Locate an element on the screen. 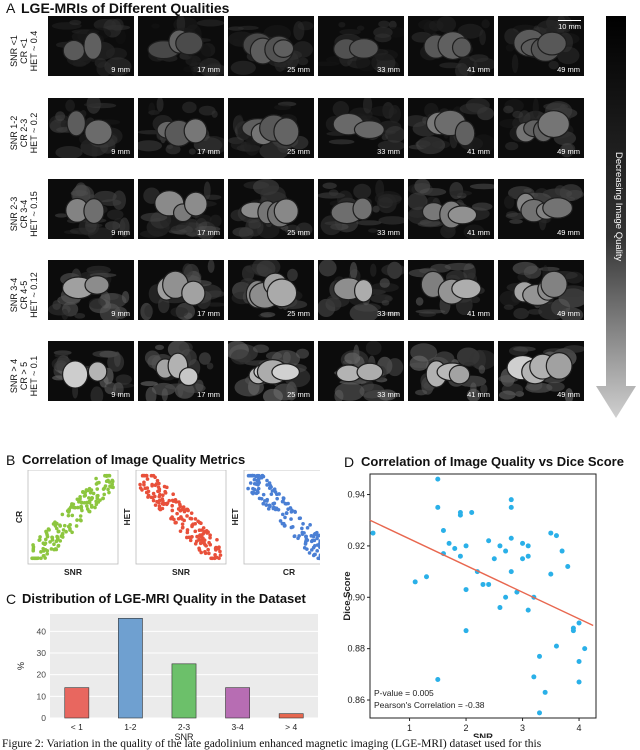 The height and width of the screenshot is (750, 640). correlation-plot: SNR CR is located at coordinates (66, 523).